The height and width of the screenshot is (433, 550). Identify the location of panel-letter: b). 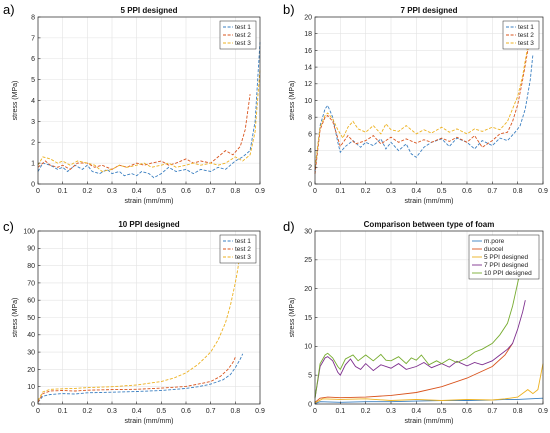
(289, 9).